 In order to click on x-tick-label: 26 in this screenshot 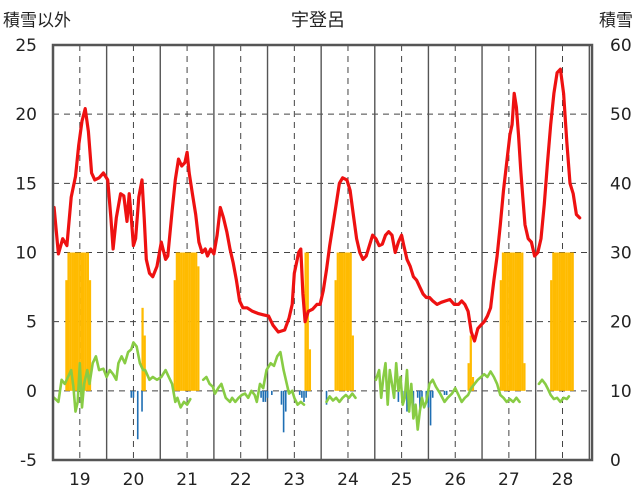, I will do `click(455, 480)`.